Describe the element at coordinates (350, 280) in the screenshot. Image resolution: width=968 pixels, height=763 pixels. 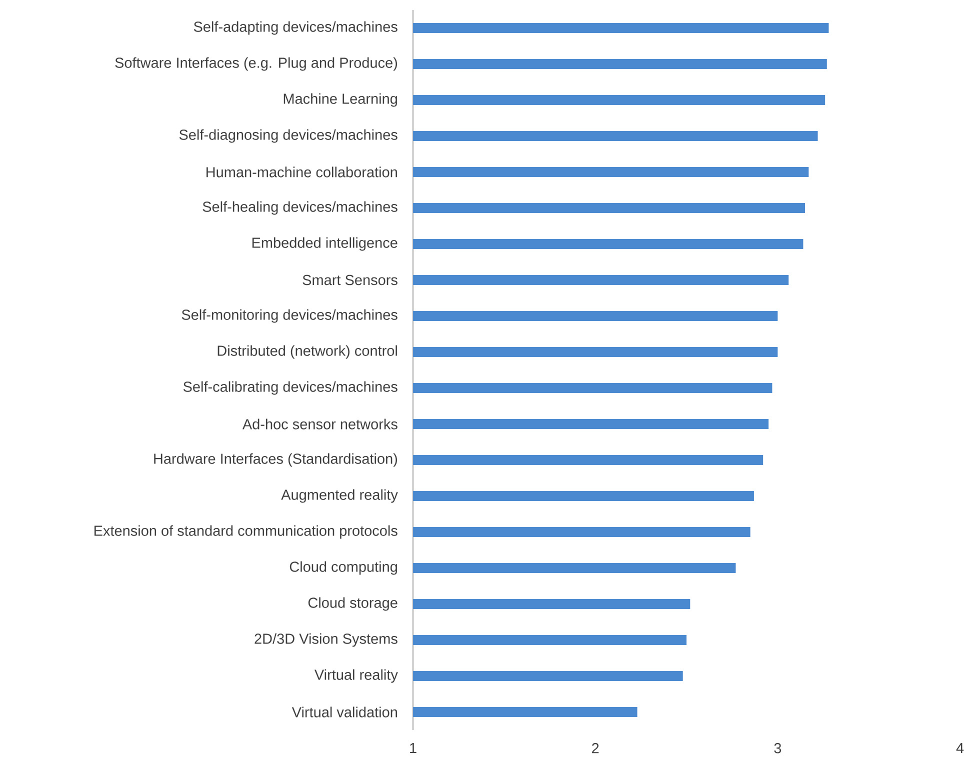
I see `y-tick-label: Smart Sensors` at that location.